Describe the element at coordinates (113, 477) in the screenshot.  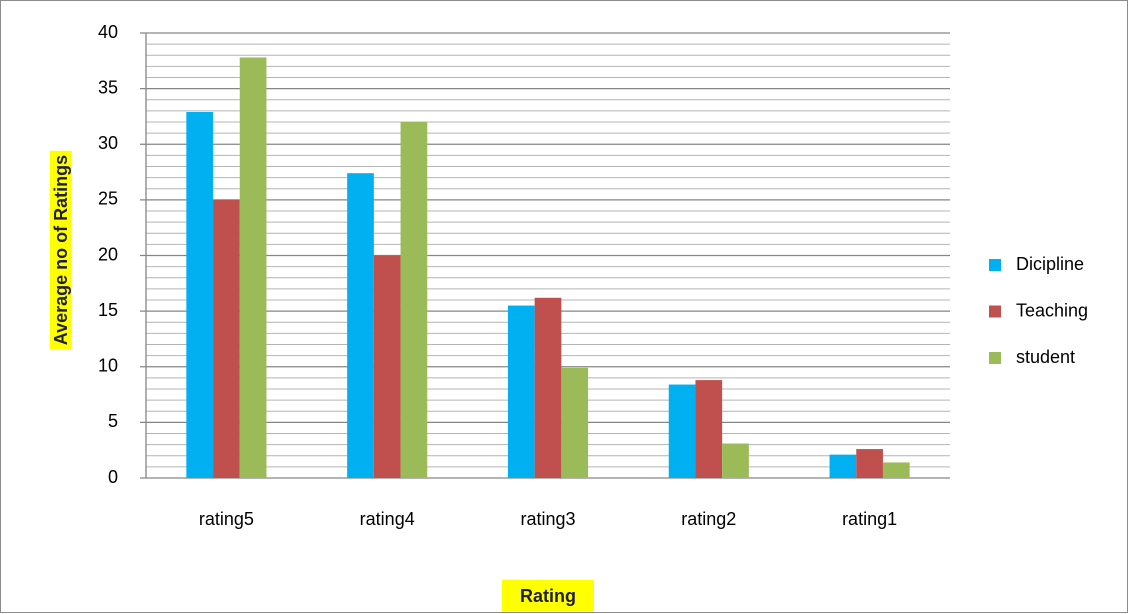
I see `y-tick-label: 0` at that location.